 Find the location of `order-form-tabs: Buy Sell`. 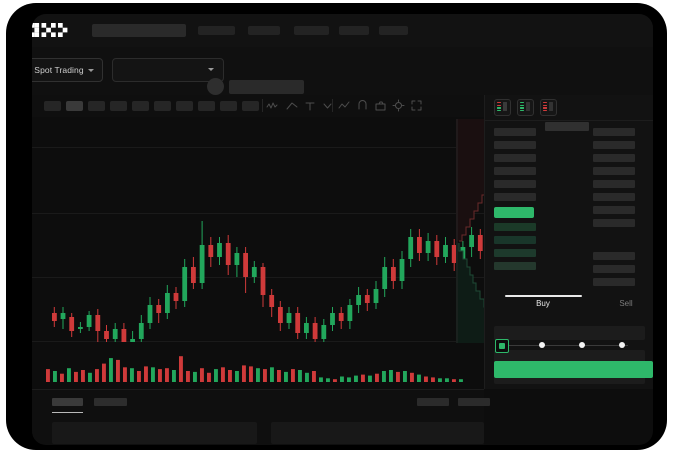

order-form-tabs: Buy Sell is located at coordinates (569, 307).